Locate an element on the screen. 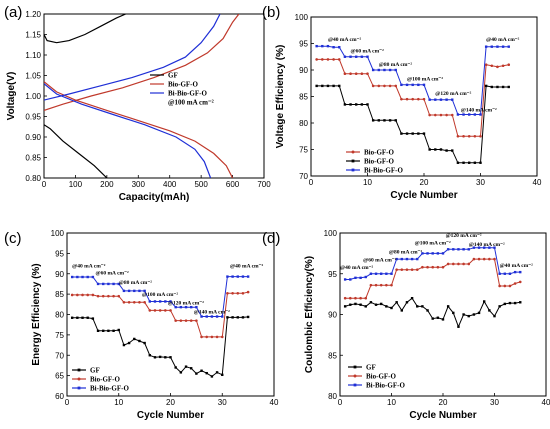 This screenshot has height=429, width=550. x-tick-label: 400 is located at coordinates (170, 184).